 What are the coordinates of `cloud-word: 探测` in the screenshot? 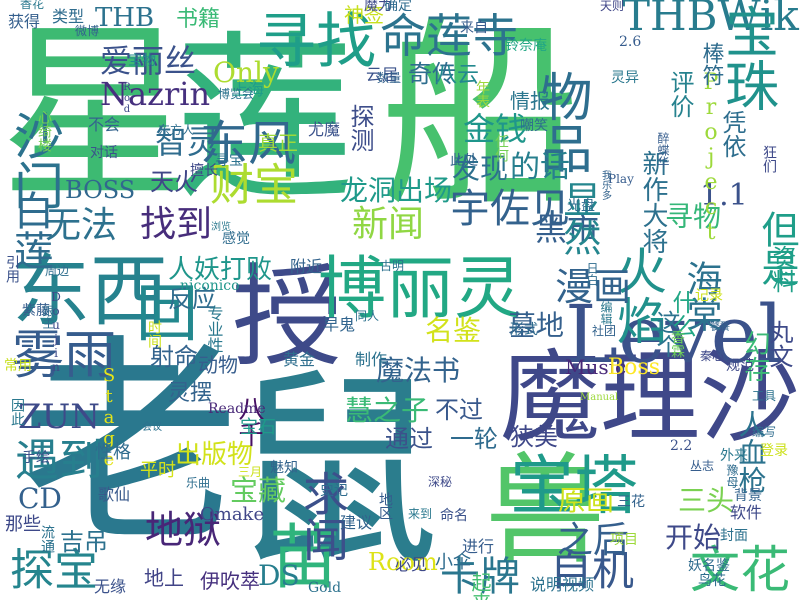 It's located at (360, 128).